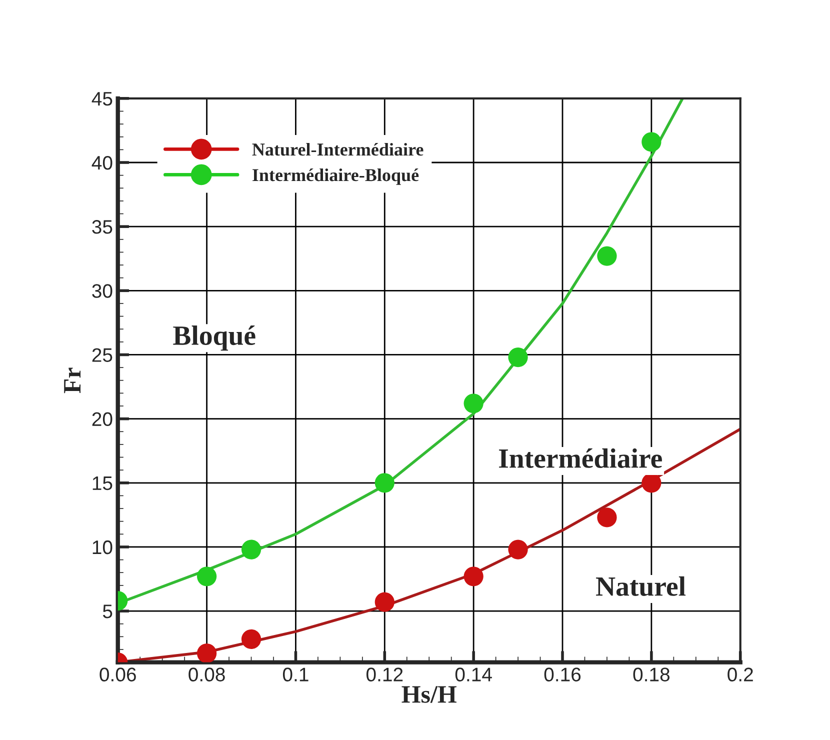 This screenshot has height=740, width=830. Describe the element at coordinates (429, 694) in the screenshot. I see `x-axis-title: Hs/H` at that location.